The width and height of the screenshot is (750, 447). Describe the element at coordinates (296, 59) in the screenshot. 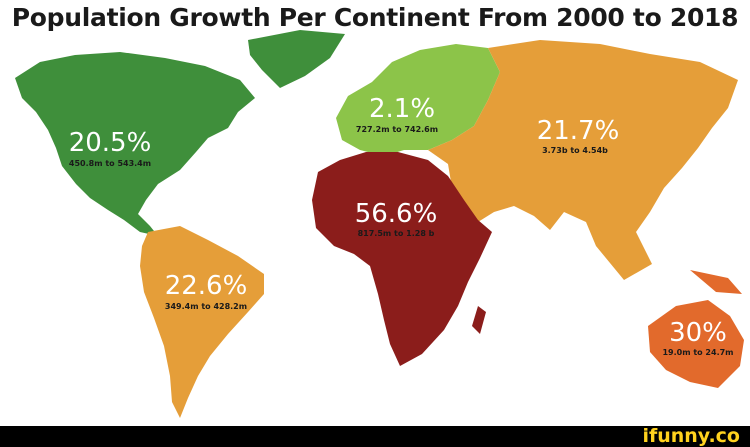

I see `greenland-shape` at that location.